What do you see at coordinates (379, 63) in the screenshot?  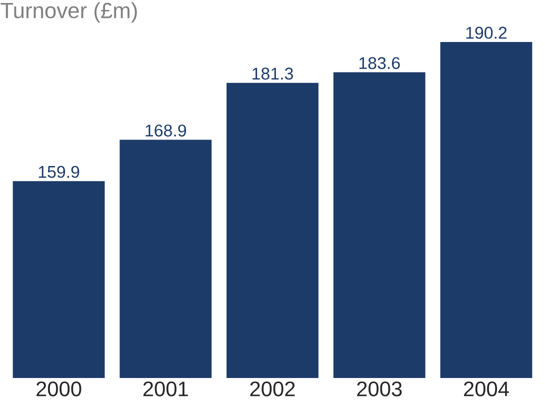 I see `data-label: 183.6` at bounding box center [379, 63].